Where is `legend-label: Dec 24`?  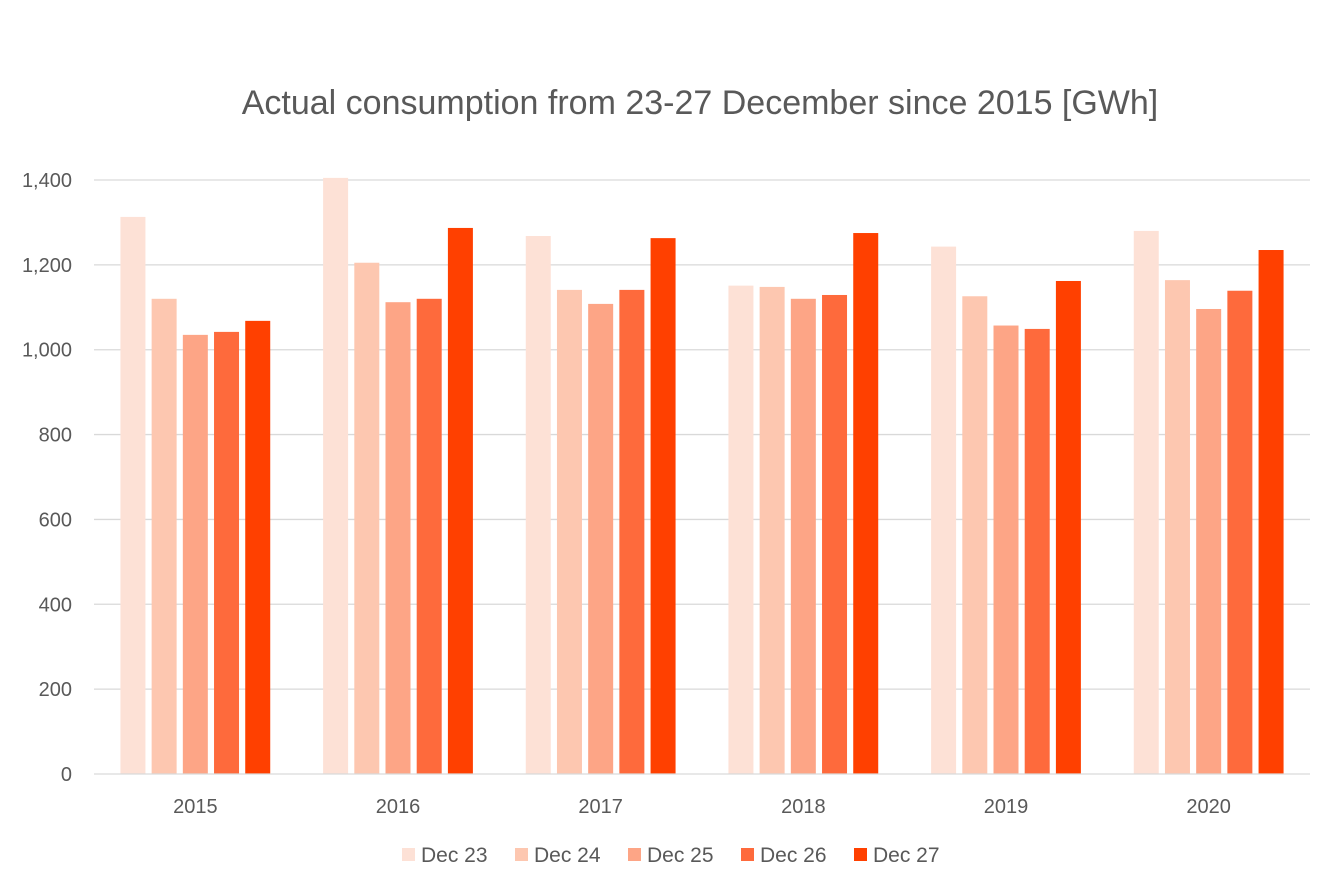 legend-label: Dec 24 is located at coordinates (567, 855).